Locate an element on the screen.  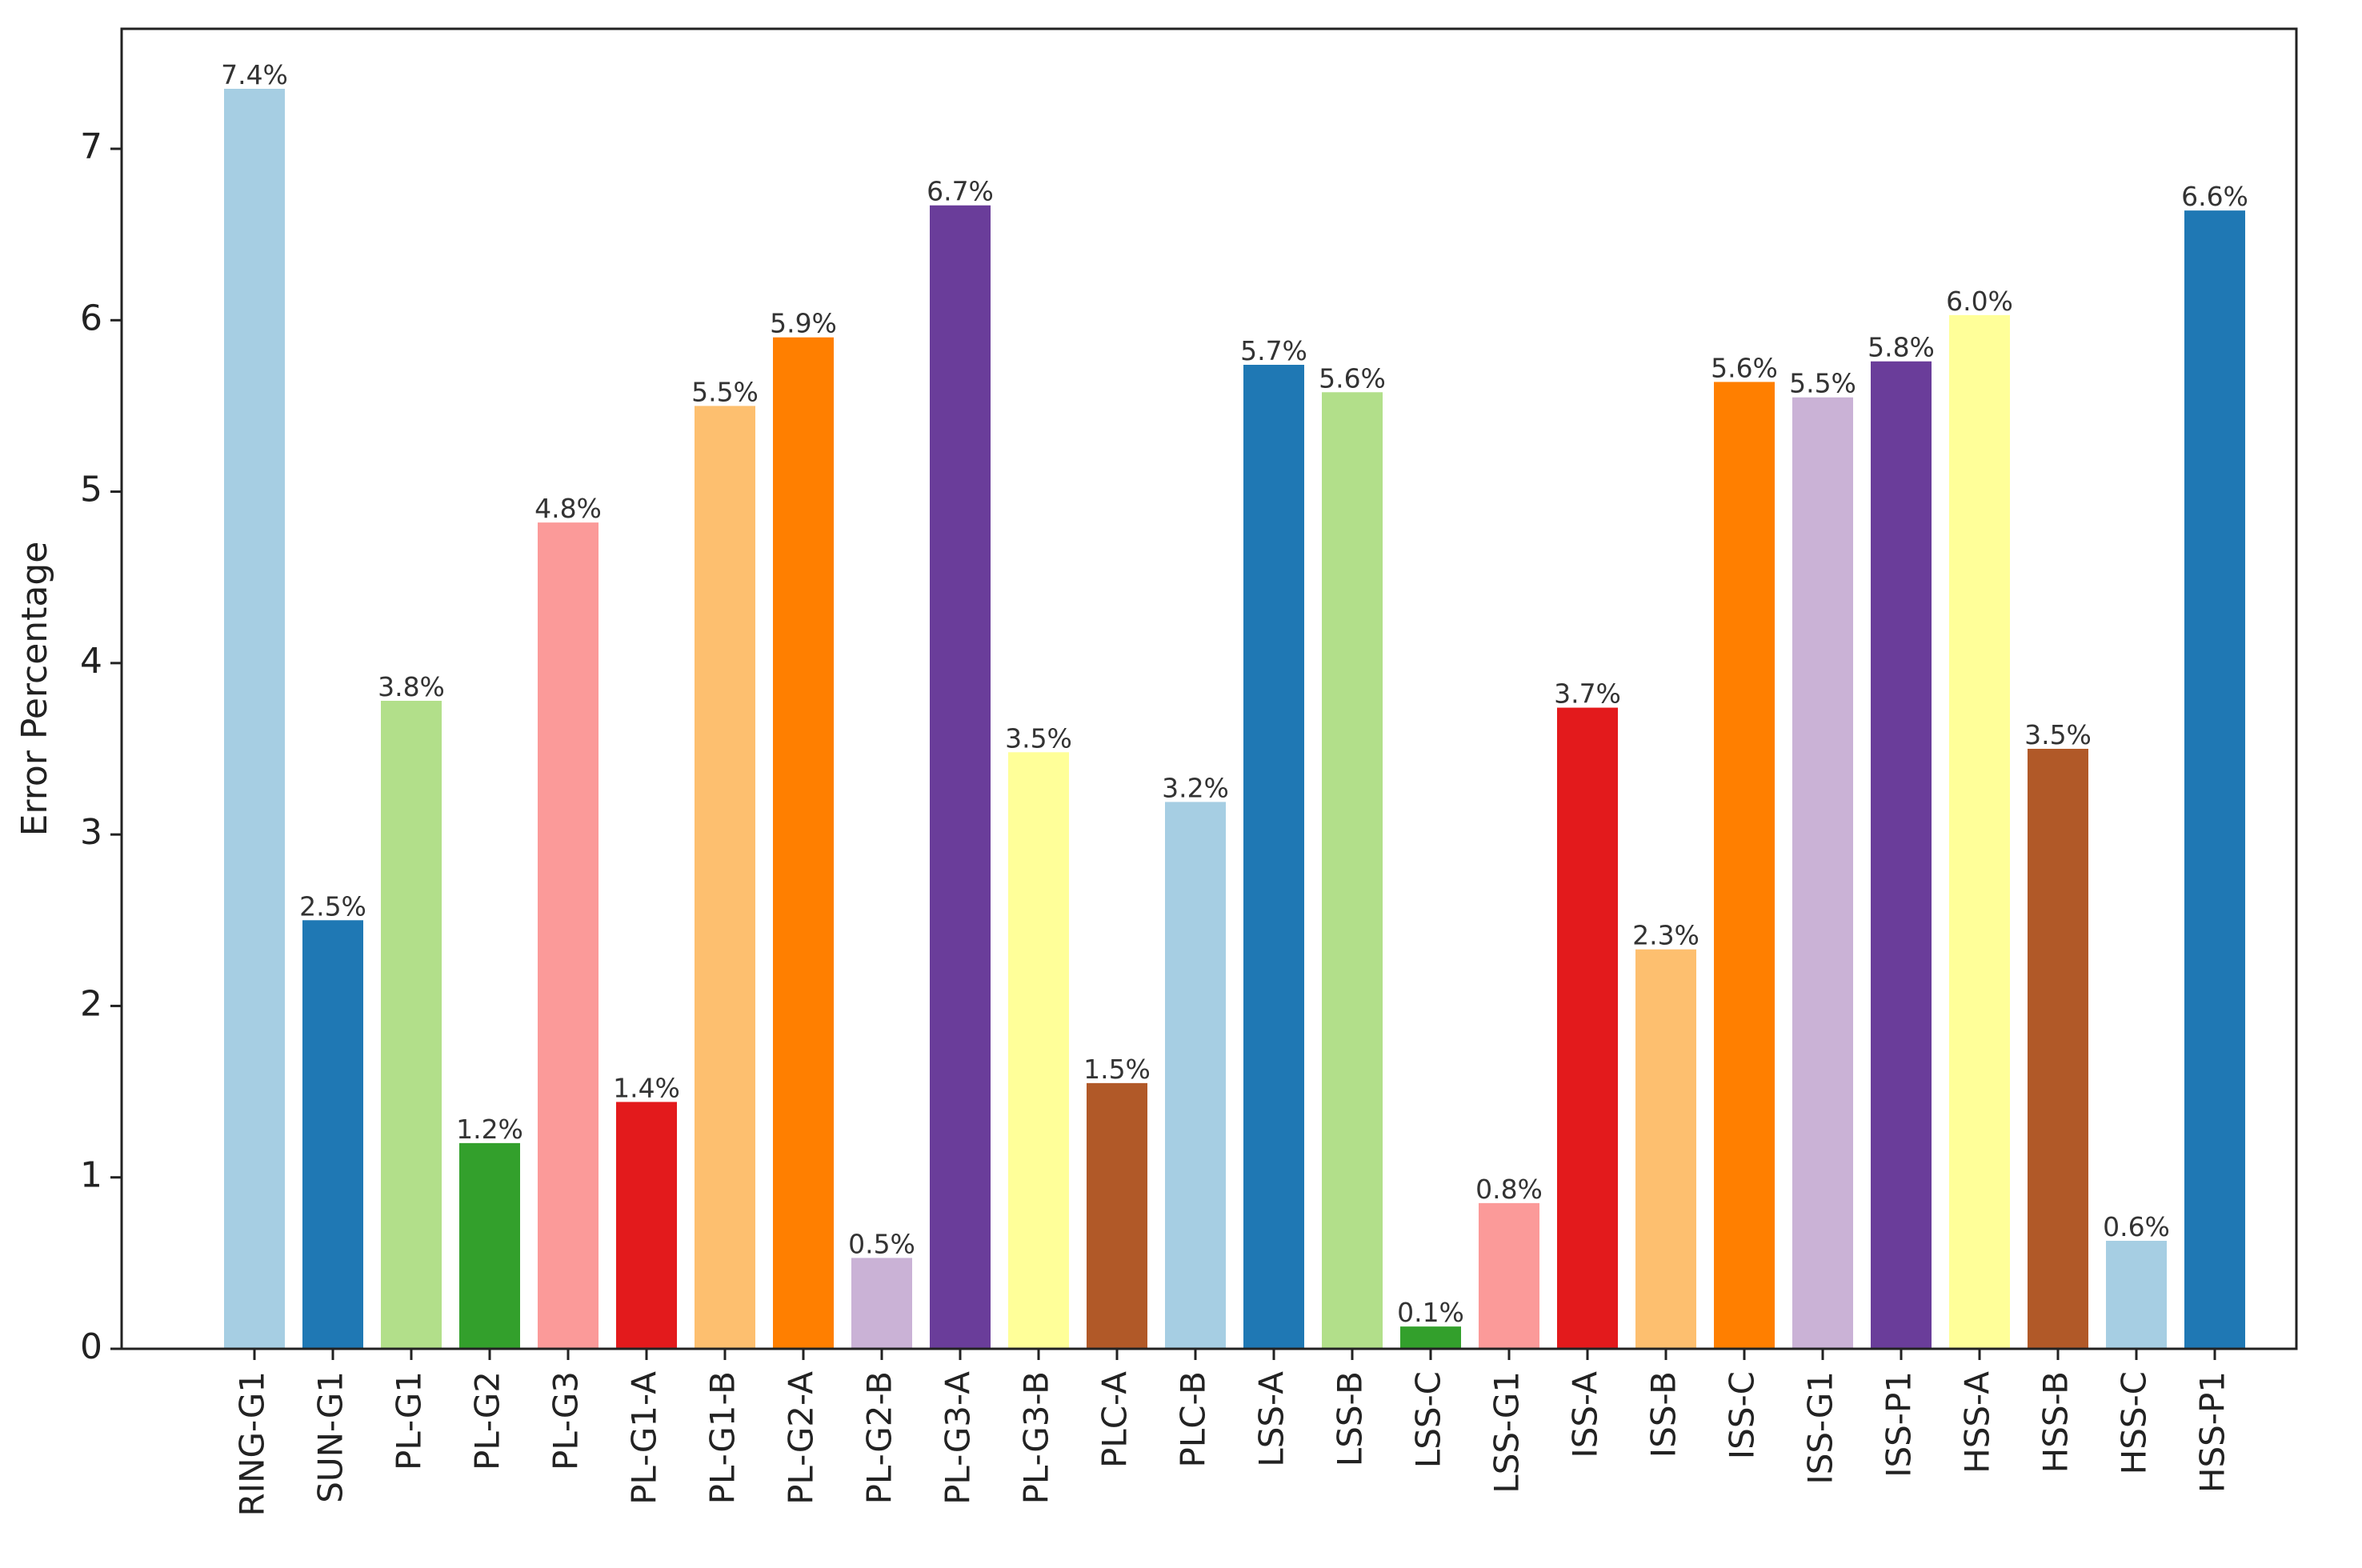
y-tick-label-6: 6 is located at coordinates (91, 318).